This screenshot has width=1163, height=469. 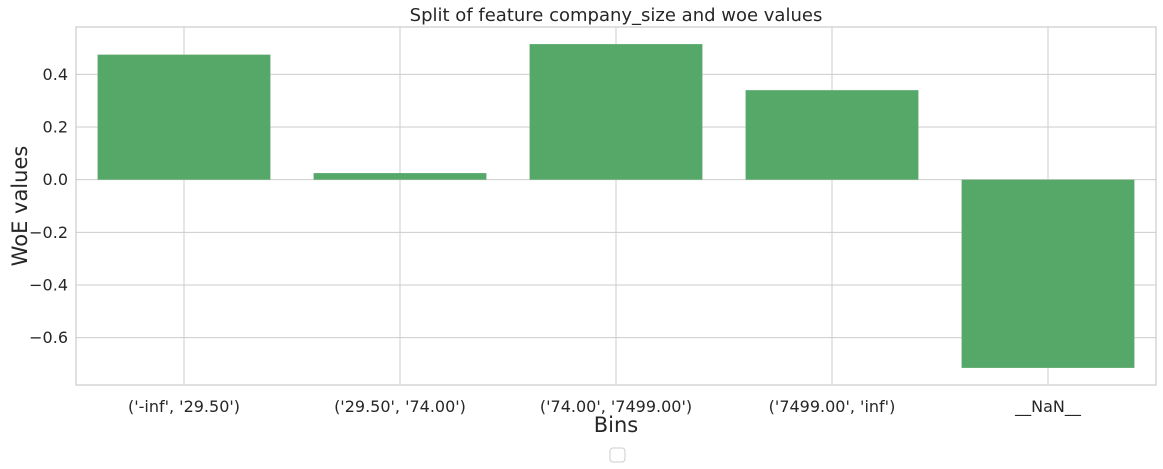 I want to click on y-tick-label: −0.2, so click(x=48, y=232).